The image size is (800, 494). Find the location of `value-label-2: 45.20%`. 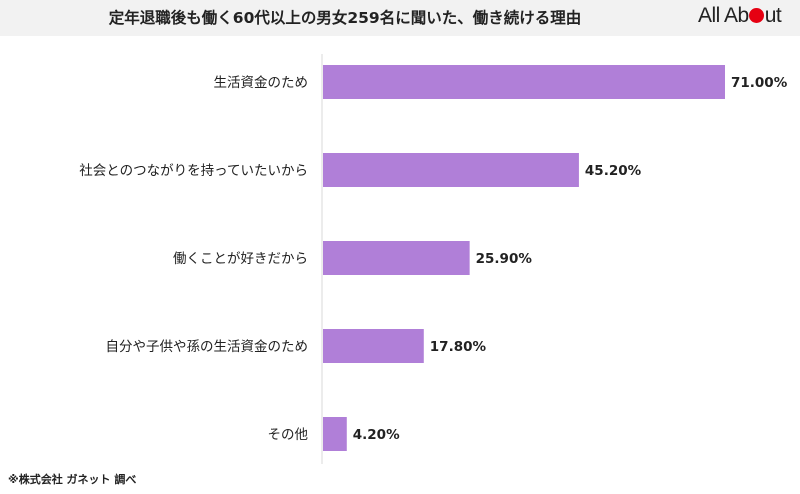

value-label-2: 45.20% is located at coordinates (613, 171).